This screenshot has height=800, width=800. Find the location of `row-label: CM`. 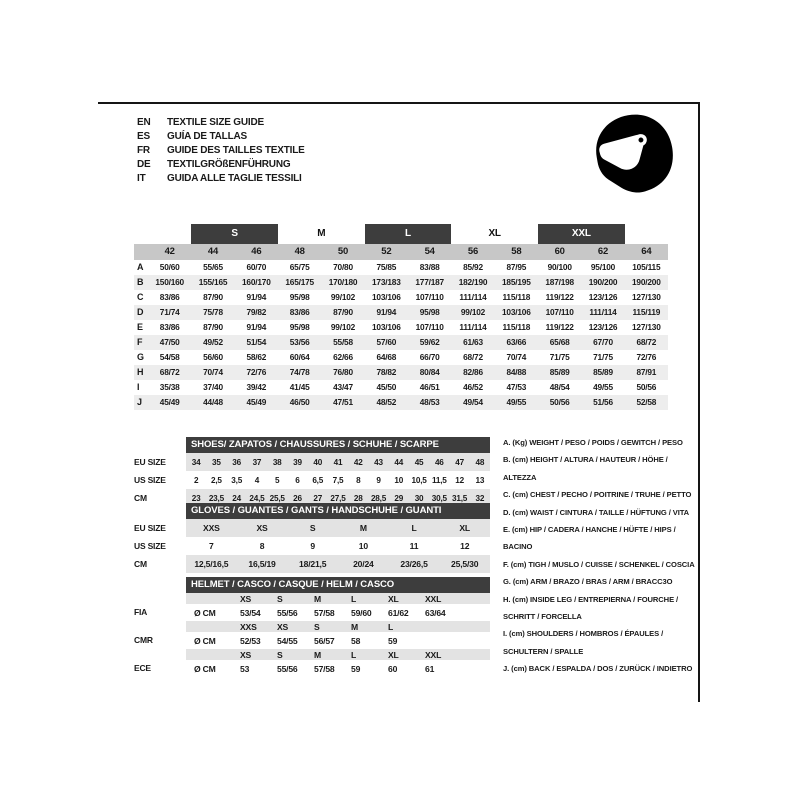

row-label: CM is located at coordinates (140, 498).